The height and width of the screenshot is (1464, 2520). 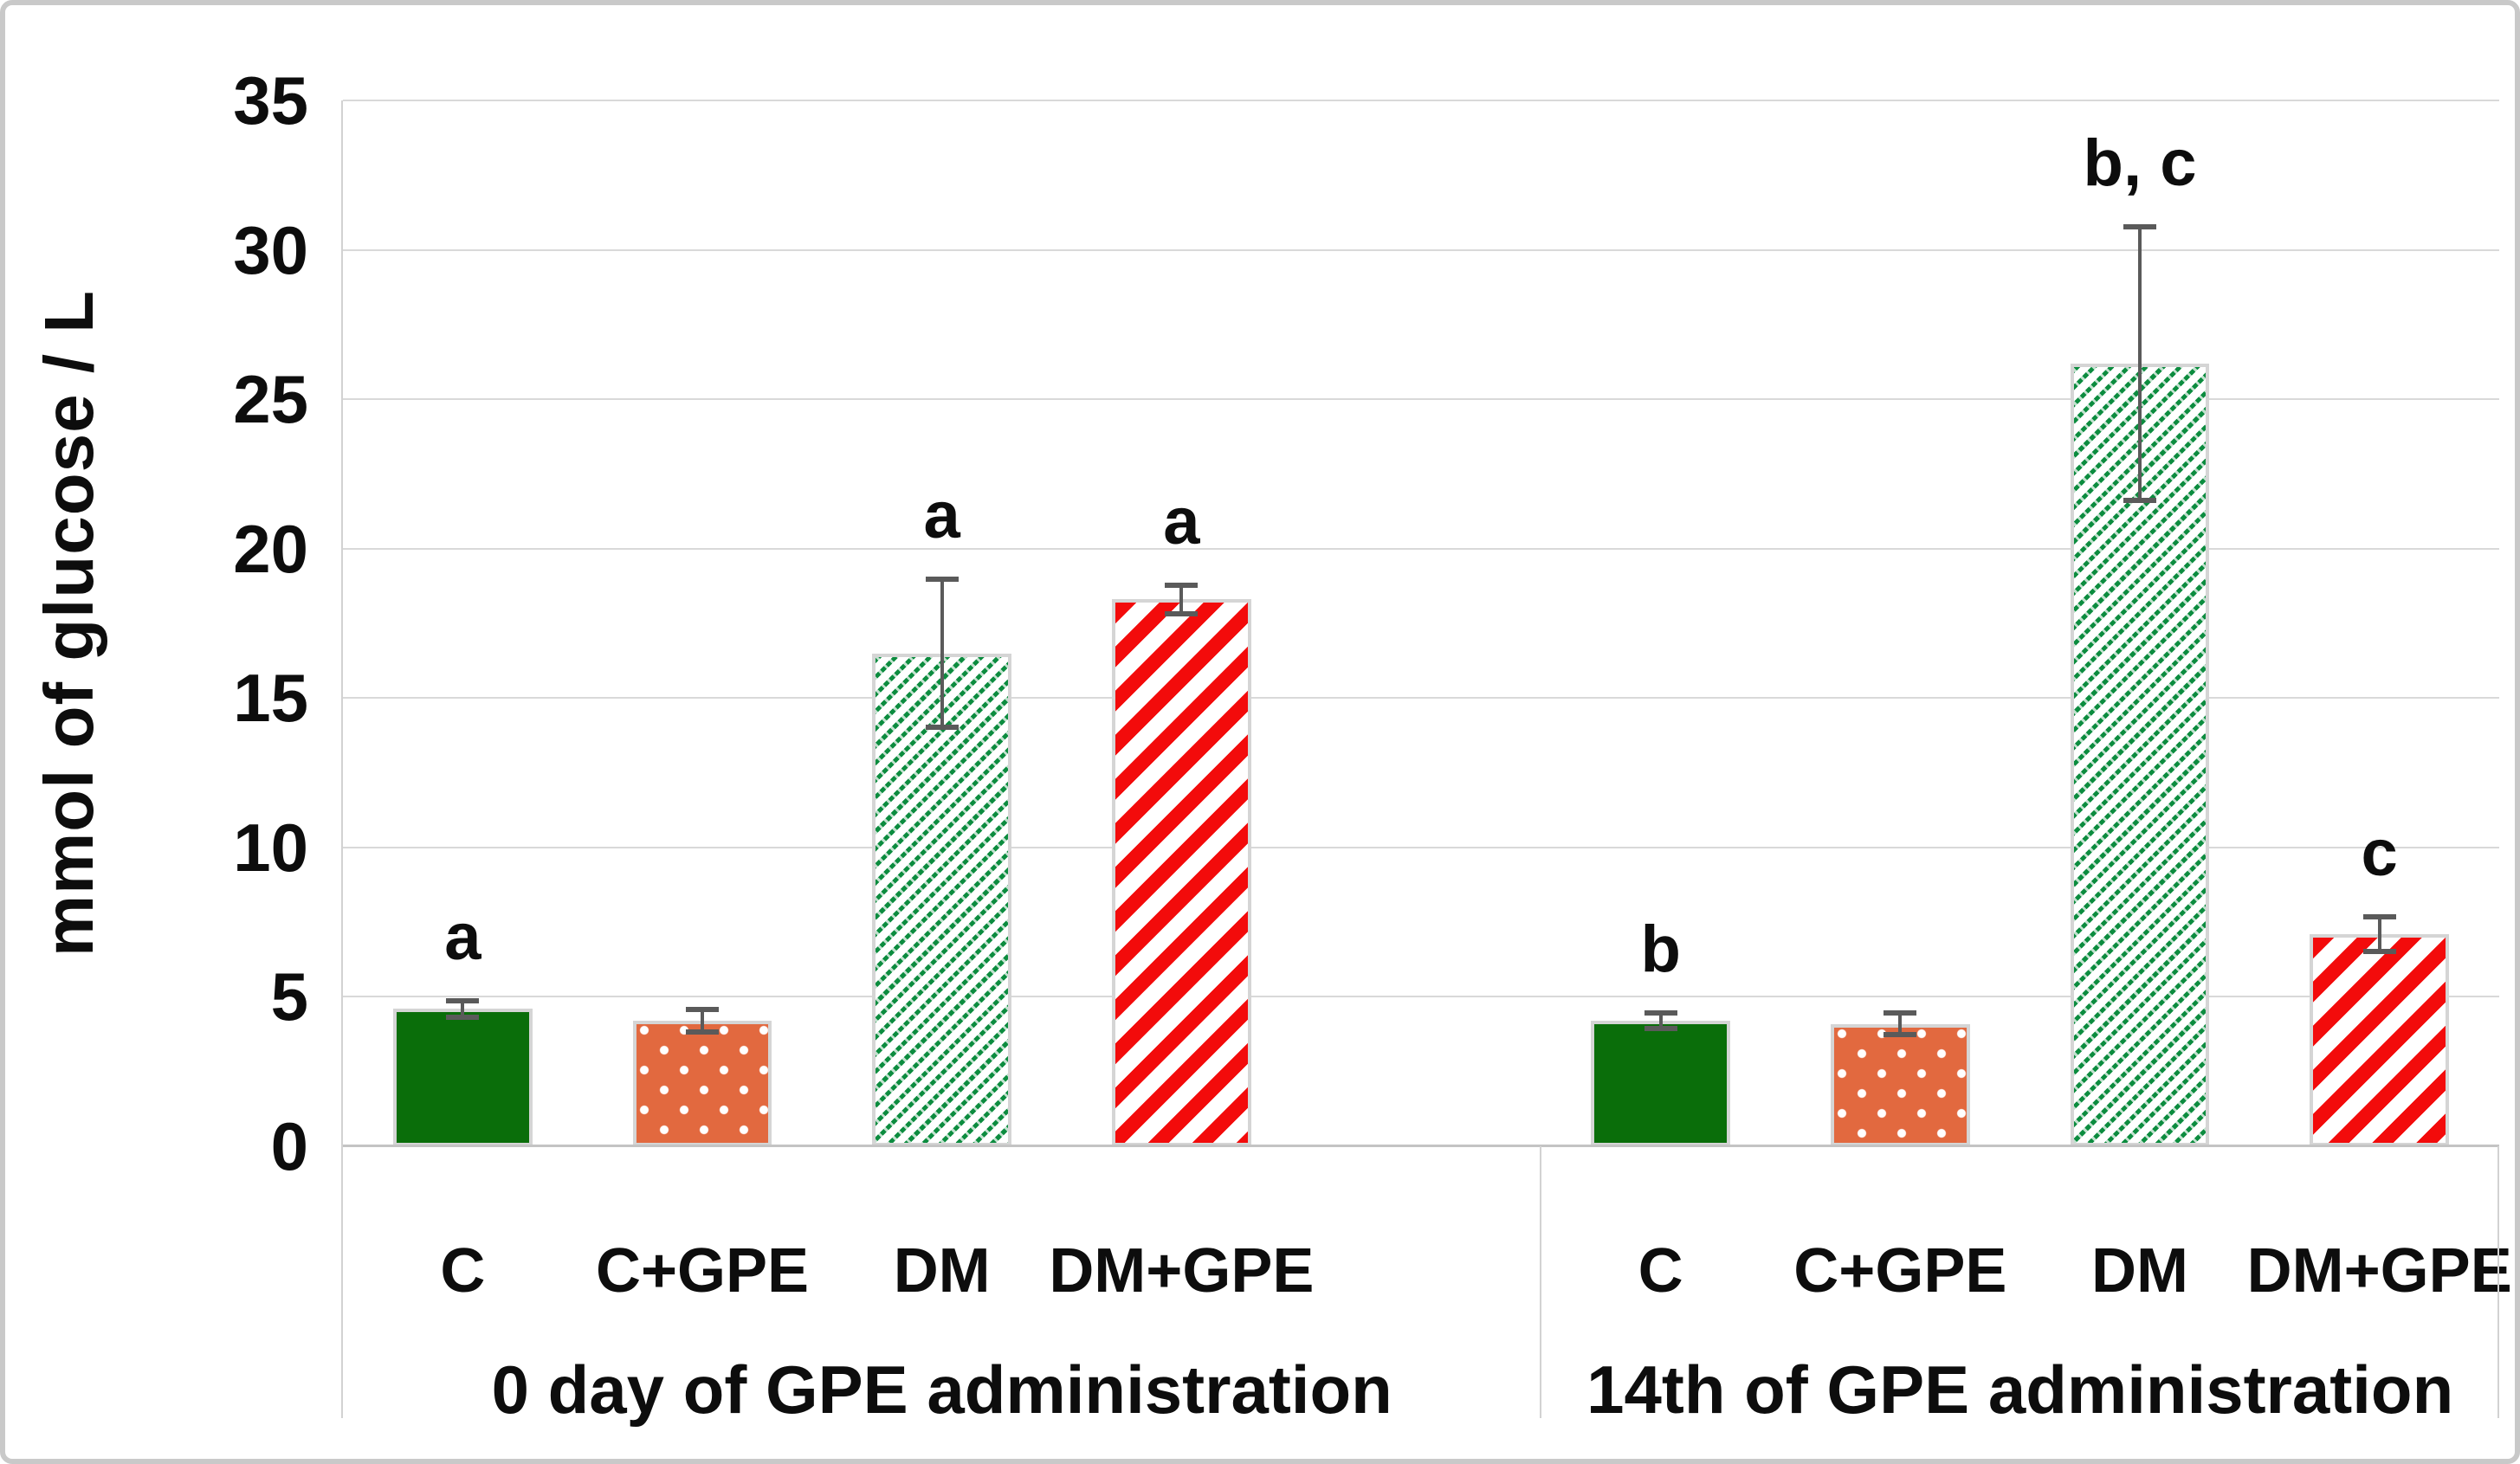 I want to click on y-tick-label-20: 20, so click(x=270, y=548).